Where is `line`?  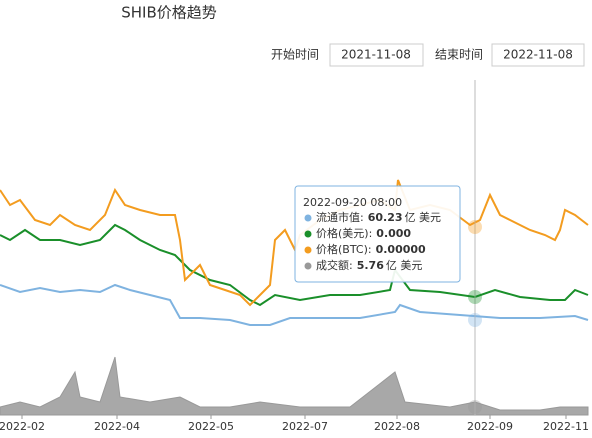 line is located at coordinates (294, 304).